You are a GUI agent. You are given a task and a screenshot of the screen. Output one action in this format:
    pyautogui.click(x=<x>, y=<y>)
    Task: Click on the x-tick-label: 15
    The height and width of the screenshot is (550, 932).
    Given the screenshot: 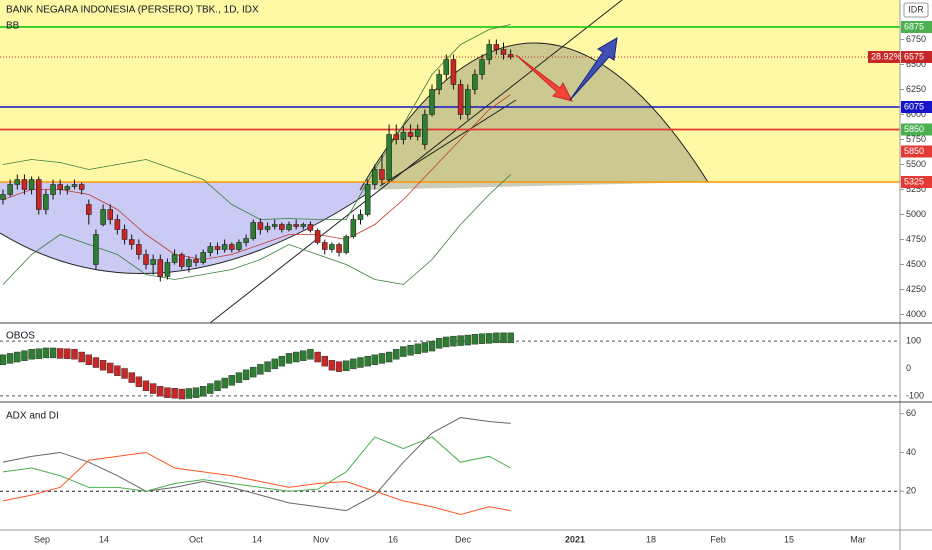 What is the action you would take?
    pyautogui.click(x=789, y=539)
    